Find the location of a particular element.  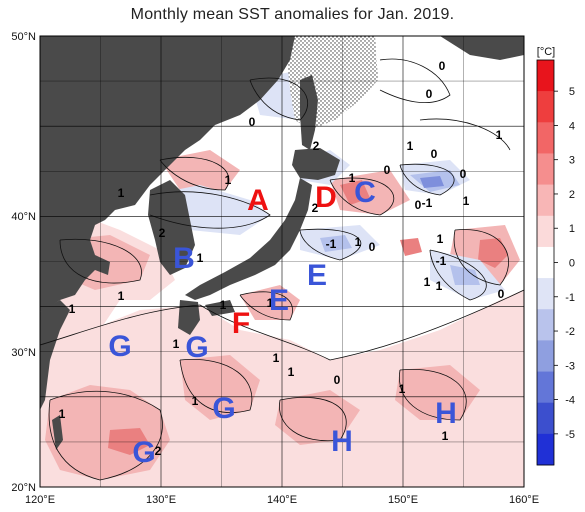

land-hokkaido is located at coordinates (316, 164).